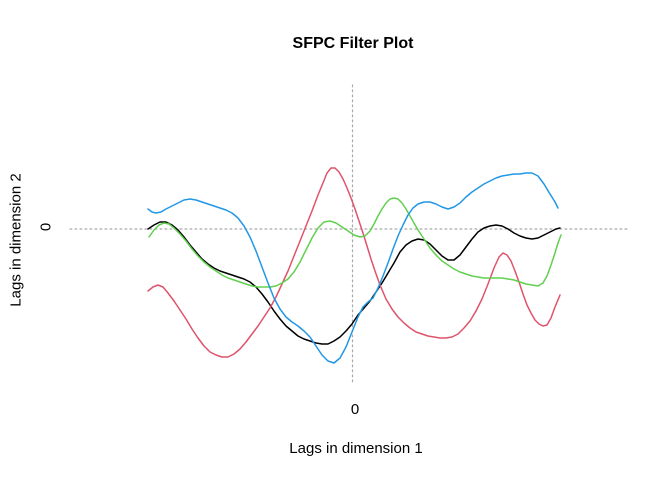 Image resolution: width=672 pixels, height=480 pixels. I want to click on x-axis-label: Lags in dimension 1, so click(356, 448).